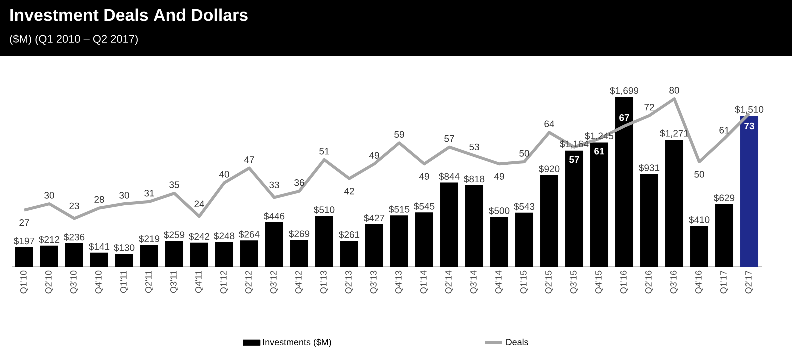 The image size is (792, 356). What do you see at coordinates (129, 15) in the screenshot?
I see `chart-title: Investment Deals And Dollars` at bounding box center [129, 15].